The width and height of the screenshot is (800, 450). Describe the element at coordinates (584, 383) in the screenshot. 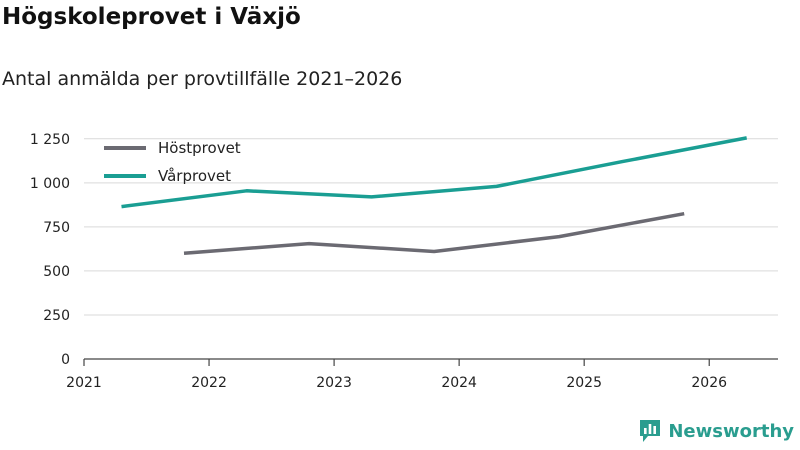

I see `x-tick-label: 2025` at that location.